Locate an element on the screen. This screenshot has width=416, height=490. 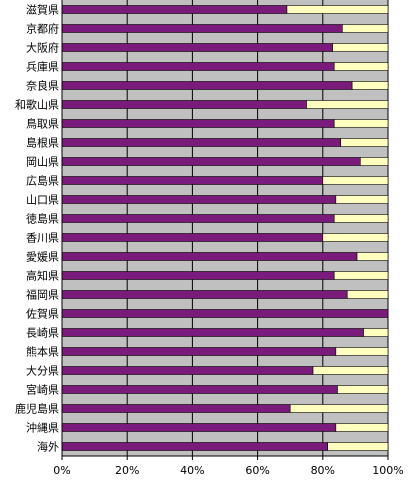
x-tick-label: 0% is located at coordinates (61, 470).